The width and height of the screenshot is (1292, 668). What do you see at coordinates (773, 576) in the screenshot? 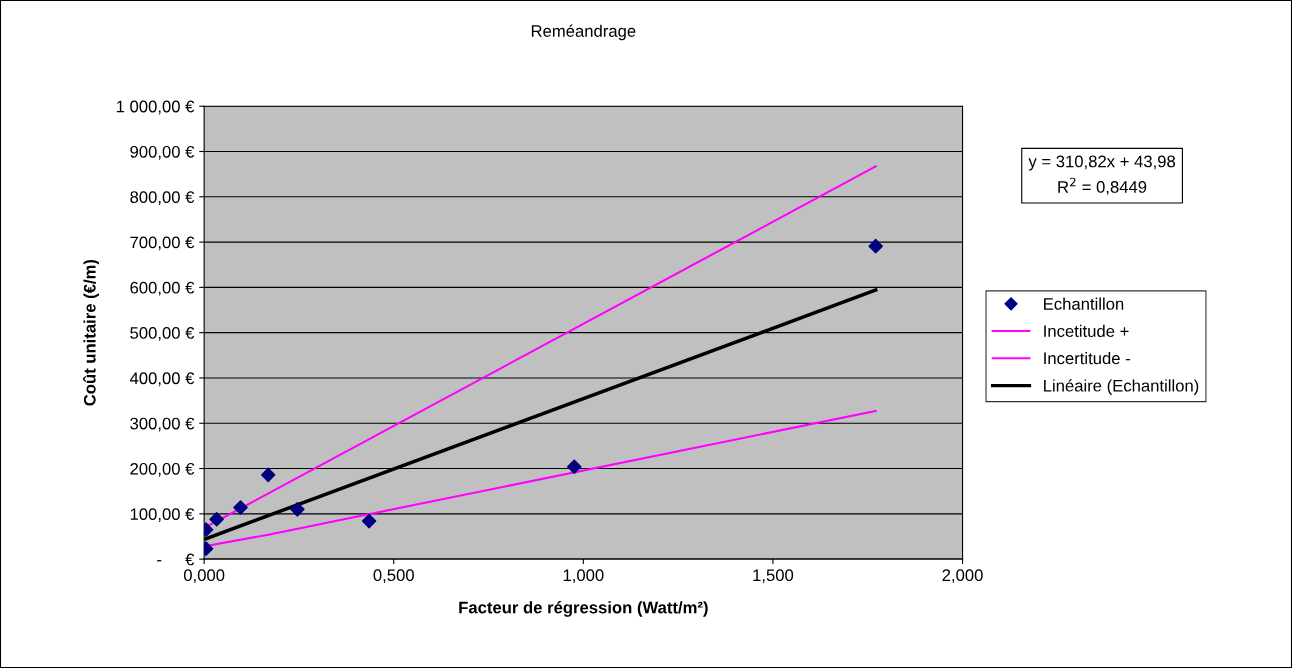
I see `x-tick-label: 1,500` at bounding box center [773, 576].